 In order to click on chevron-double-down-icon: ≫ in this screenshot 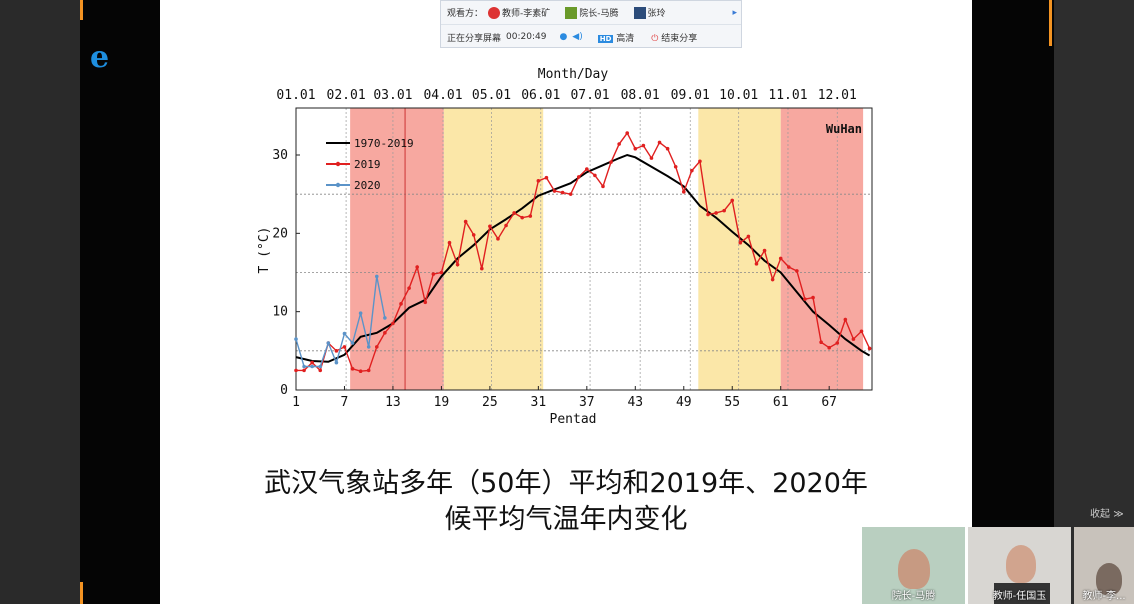, I will do `click(1118, 514)`.